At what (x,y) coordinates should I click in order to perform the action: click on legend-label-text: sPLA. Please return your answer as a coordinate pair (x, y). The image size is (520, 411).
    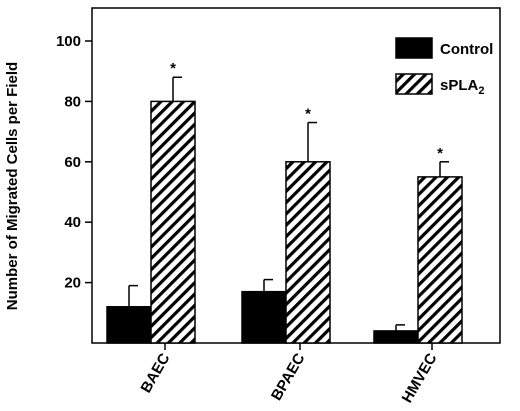
    Looking at the image, I should click on (459, 85).